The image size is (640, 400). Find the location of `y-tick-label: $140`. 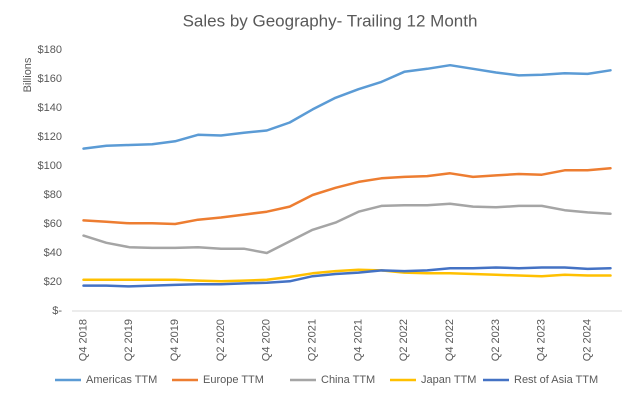

y-tick-label: $140 is located at coordinates (50, 108).